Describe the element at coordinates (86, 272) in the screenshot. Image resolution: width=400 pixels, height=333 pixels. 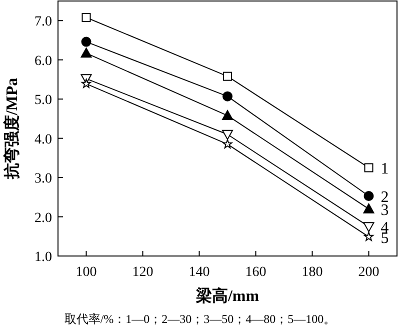
I see `x-tick-label: 100` at that location.